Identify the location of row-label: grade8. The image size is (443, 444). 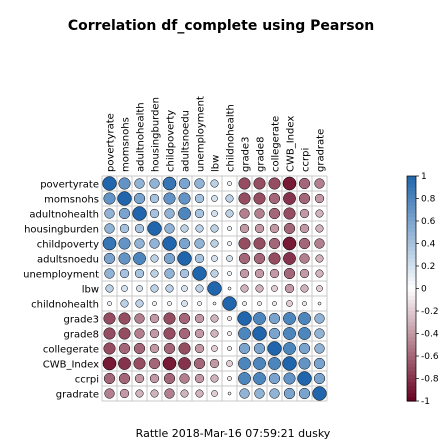
(81, 335).